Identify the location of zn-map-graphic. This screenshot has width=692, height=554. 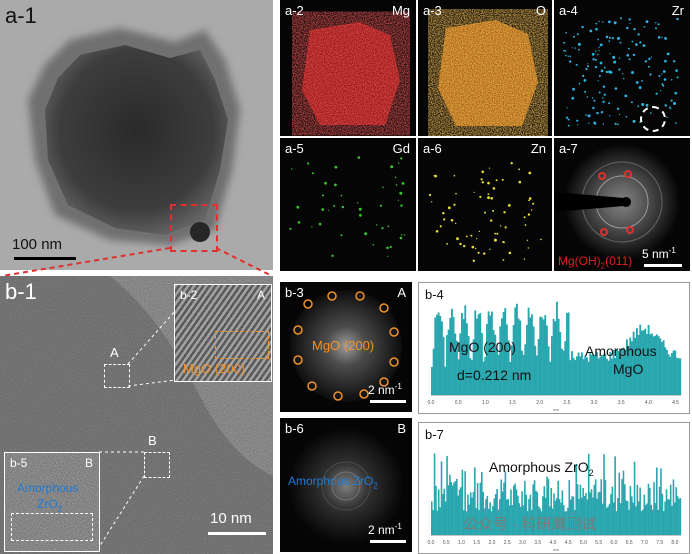
(485, 212).